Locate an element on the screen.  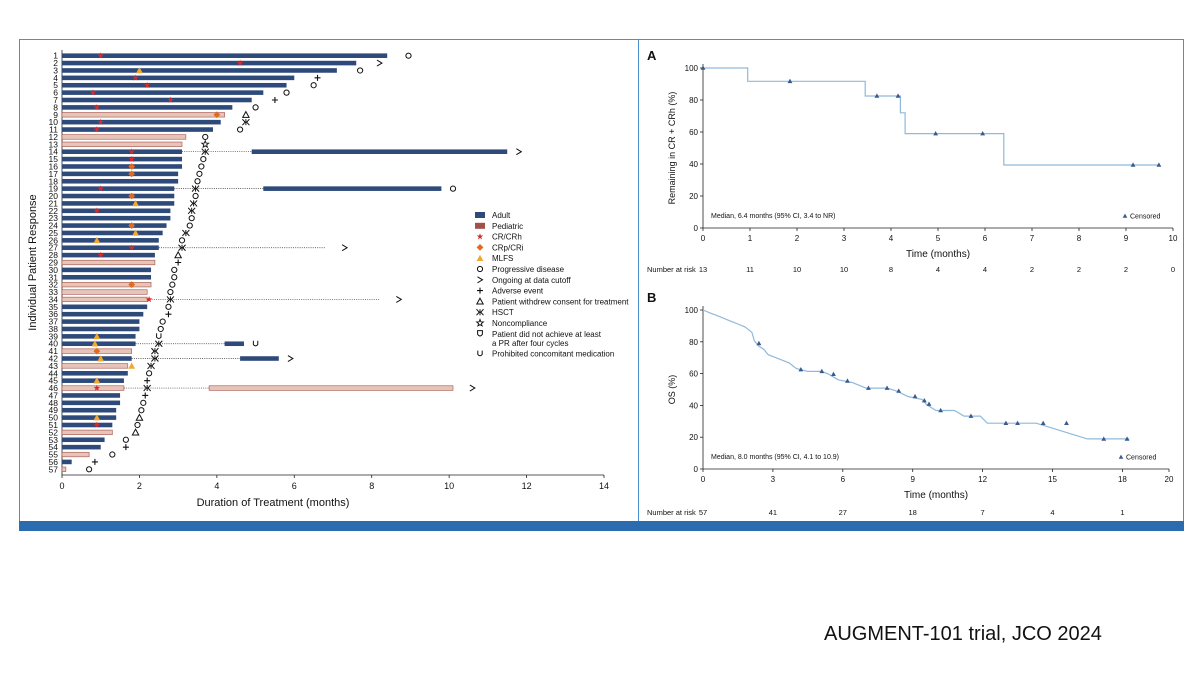
patient-id-label: 7 is located at coordinates (55, 100).